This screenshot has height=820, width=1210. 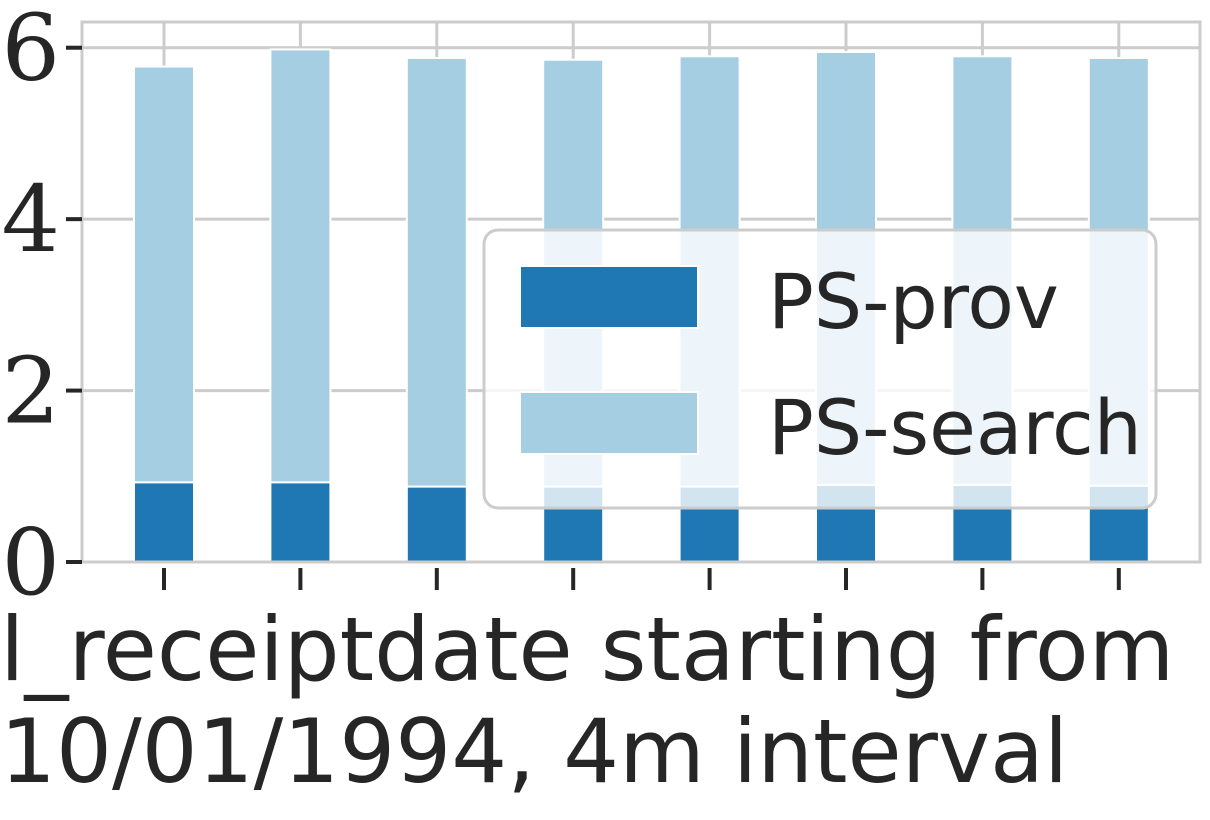 I want to click on y-tick-label: 6, so click(x=30, y=51).